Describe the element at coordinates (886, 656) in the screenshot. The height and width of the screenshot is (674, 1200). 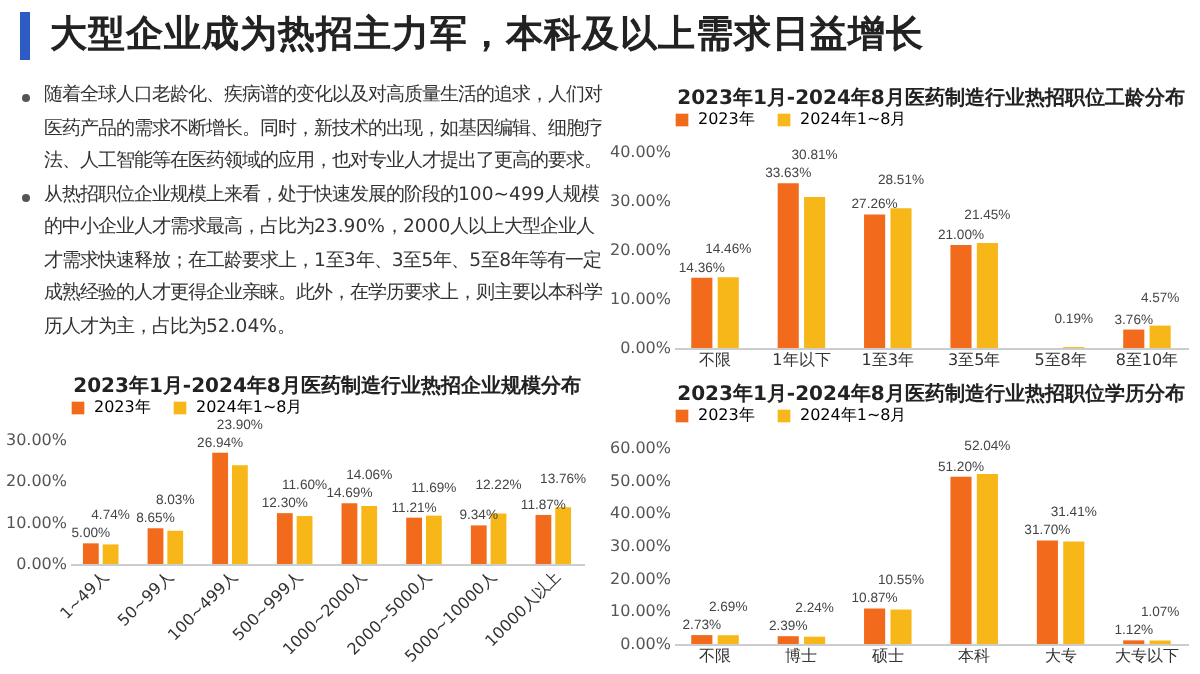
I see `x-tick-label: 硕士` at that location.